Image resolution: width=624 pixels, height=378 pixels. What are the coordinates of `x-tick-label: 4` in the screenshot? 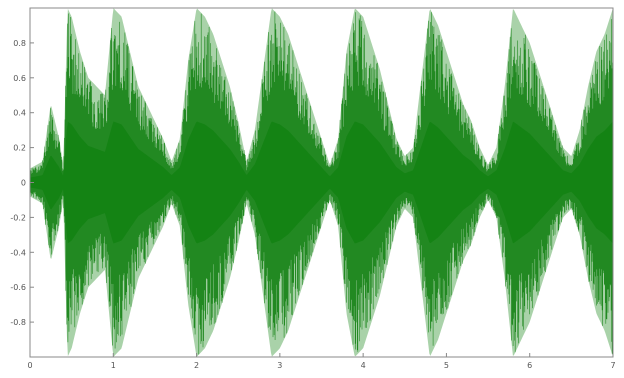 It's located at (363, 365).